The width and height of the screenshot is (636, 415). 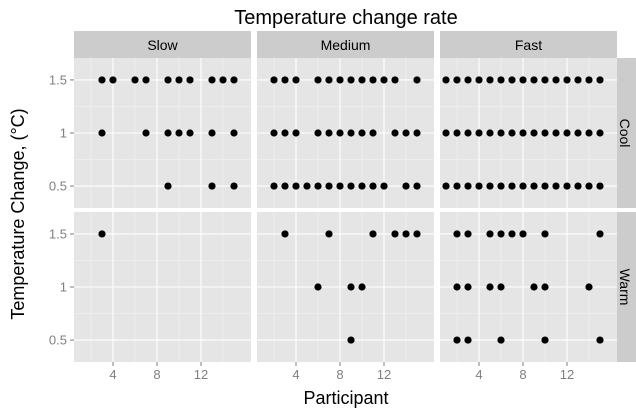 I want to click on panel-fast-cool, so click(x=528, y=133).